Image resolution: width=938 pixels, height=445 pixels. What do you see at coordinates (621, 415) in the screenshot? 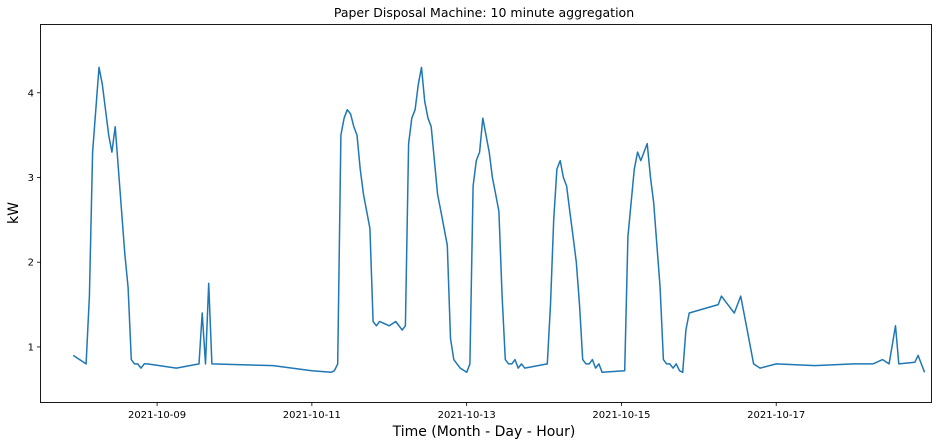
I see `x-tick-label: 2021-10-15` at bounding box center [621, 415].